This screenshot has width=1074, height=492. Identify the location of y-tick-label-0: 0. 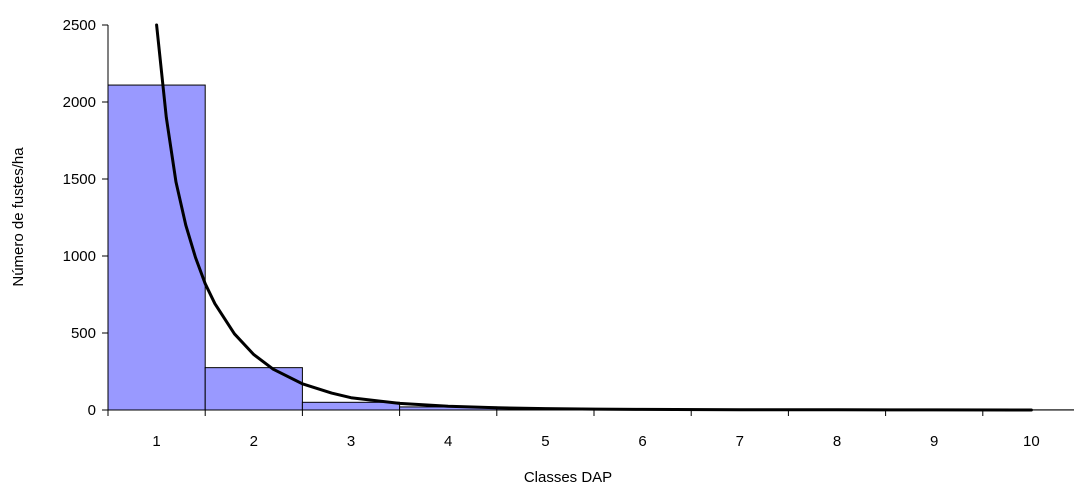
(92, 410).